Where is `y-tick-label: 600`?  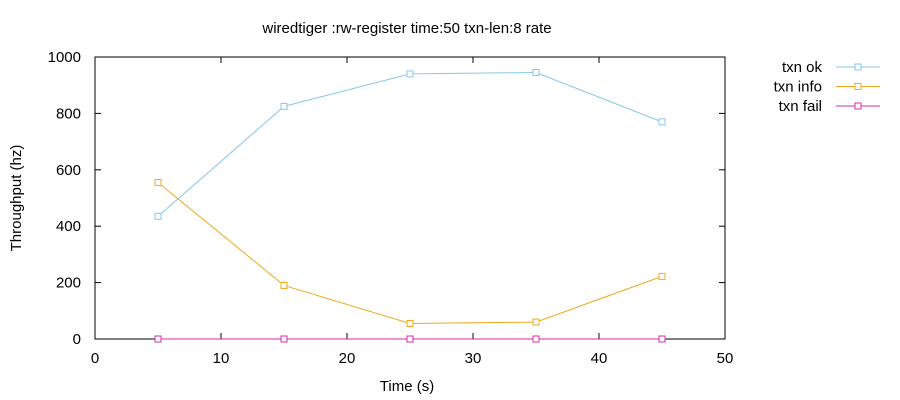
y-tick-label: 600 is located at coordinates (68, 170).